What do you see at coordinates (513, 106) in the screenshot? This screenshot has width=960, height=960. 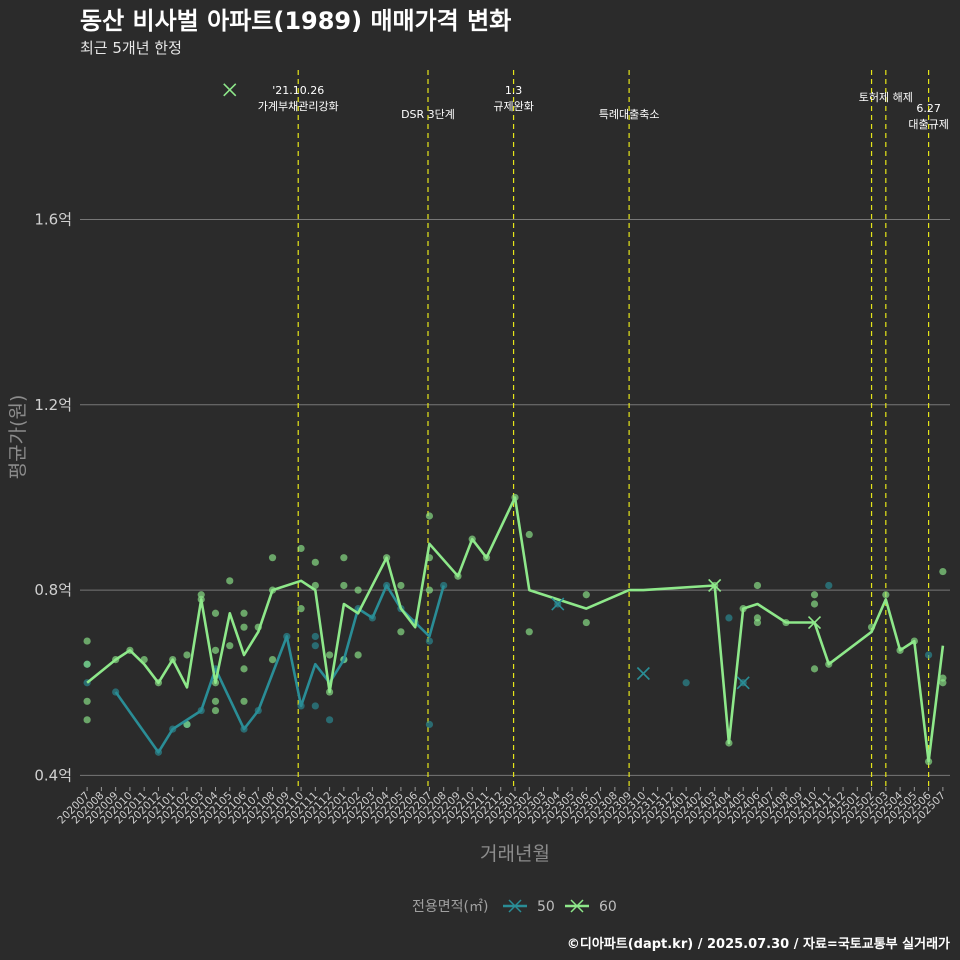 I see `event-label-2-1: 규제완화` at bounding box center [513, 106].